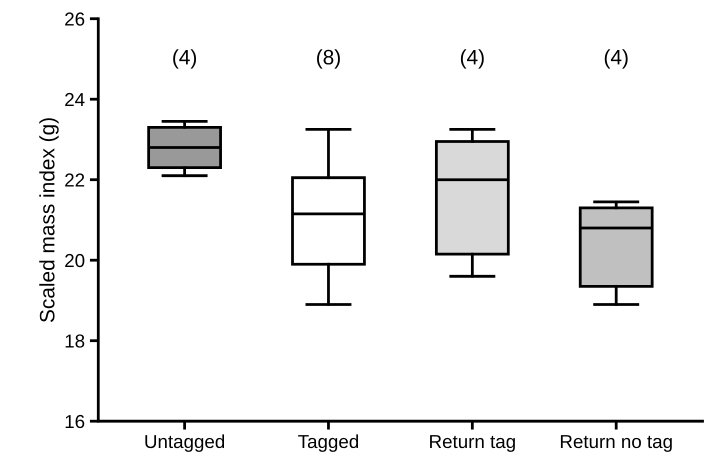 Image resolution: width=728 pixels, height=468 pixels. I want to click on x-tick-label: Return no tag, so click(616, 443).